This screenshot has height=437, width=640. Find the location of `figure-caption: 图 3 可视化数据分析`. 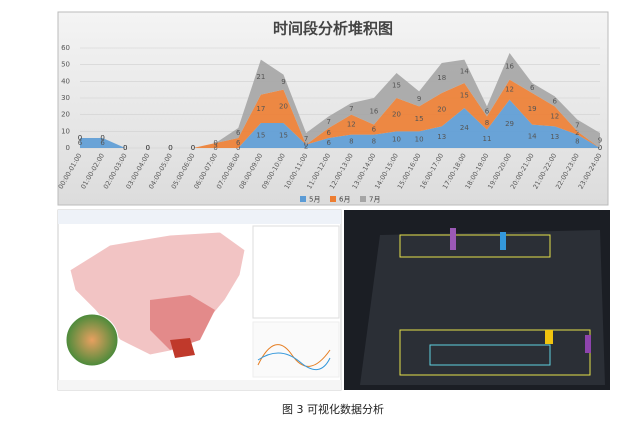

figure-caption: 图 3 可视化数据分析 is located at coordinates (333, 409).